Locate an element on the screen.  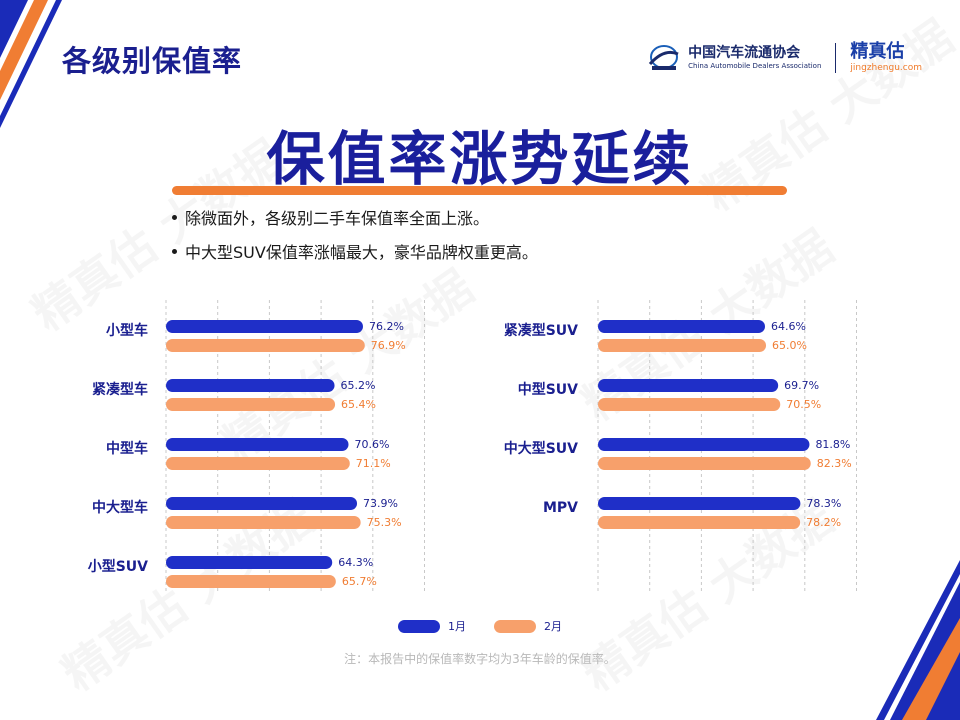
bar-feb is located at coordinates (704, 463).